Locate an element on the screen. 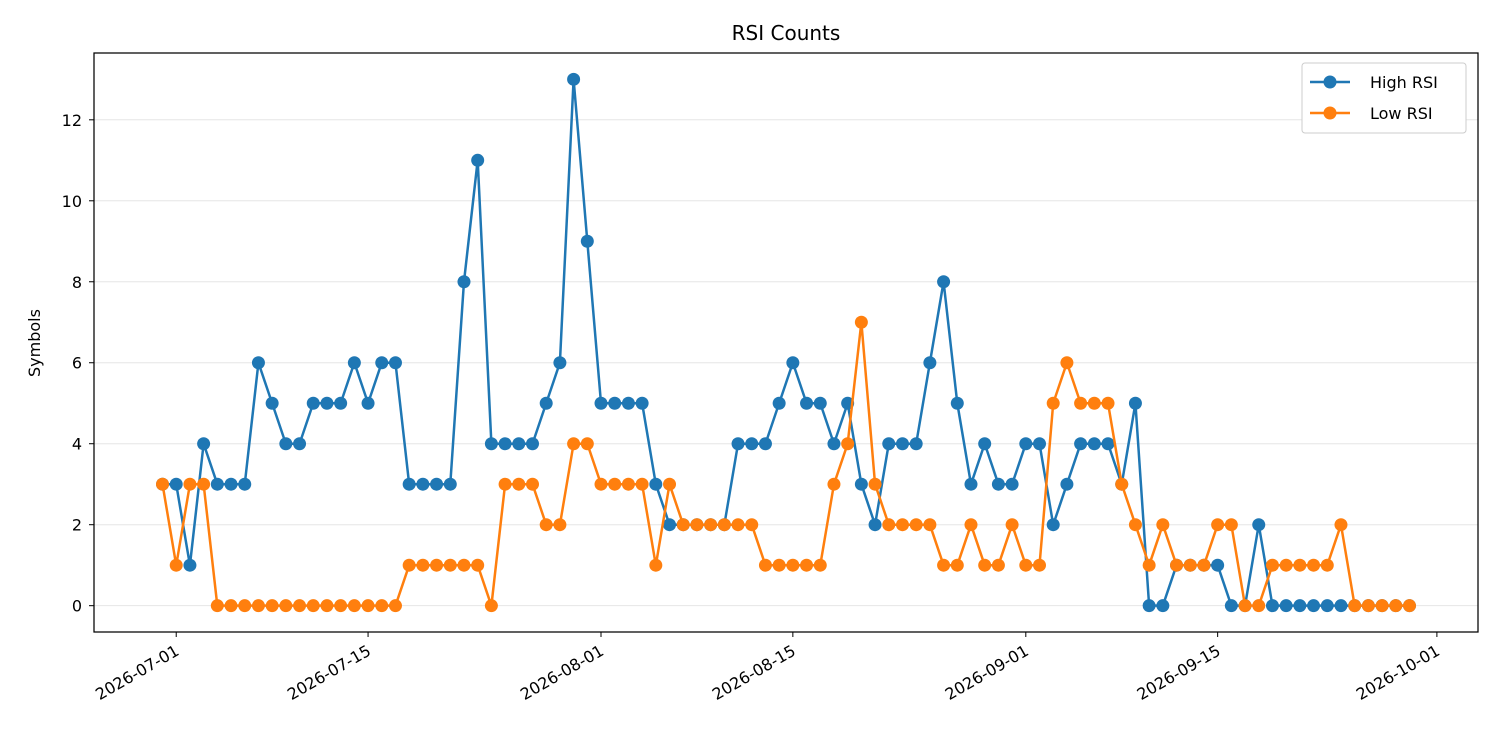 This screenshot has height=750, width=1500. legend-marker-low-rsi is located at coordinates (1330, 113).